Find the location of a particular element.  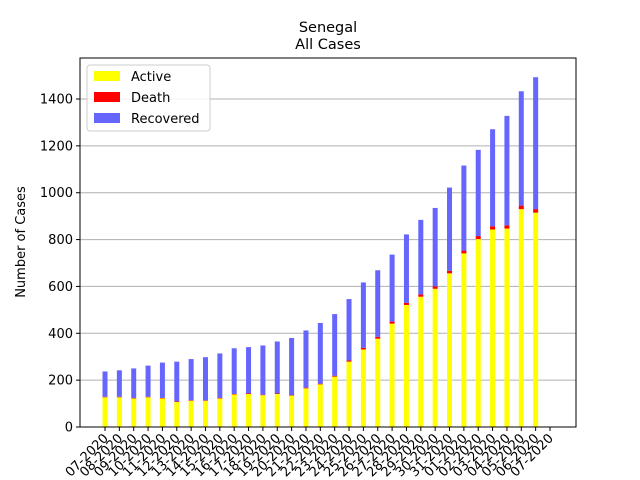

y-axis-ticks: 0 200 400 600 800 1000 1200 1400 is located at coordinates (60, 264).